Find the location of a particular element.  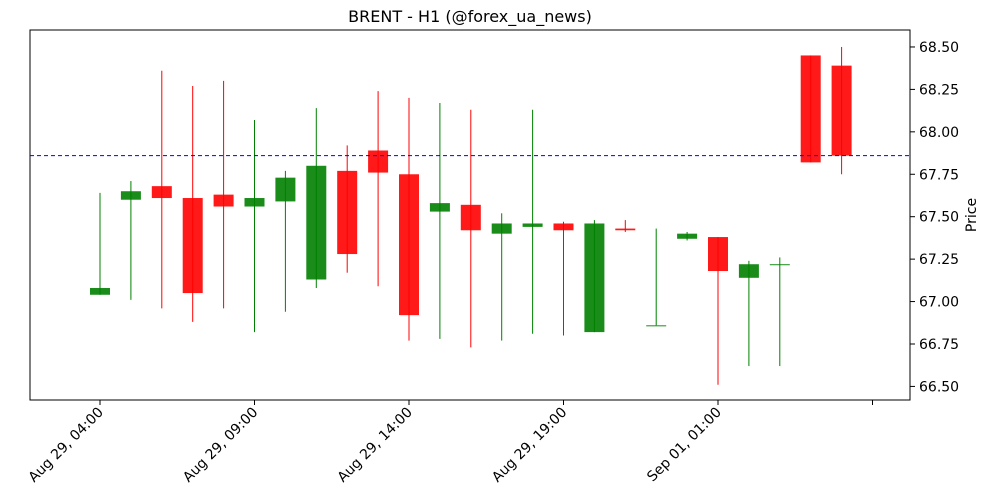

chart-title: BRENT - H1 (@forex_ua_news) is located at coordinates (470, 17).